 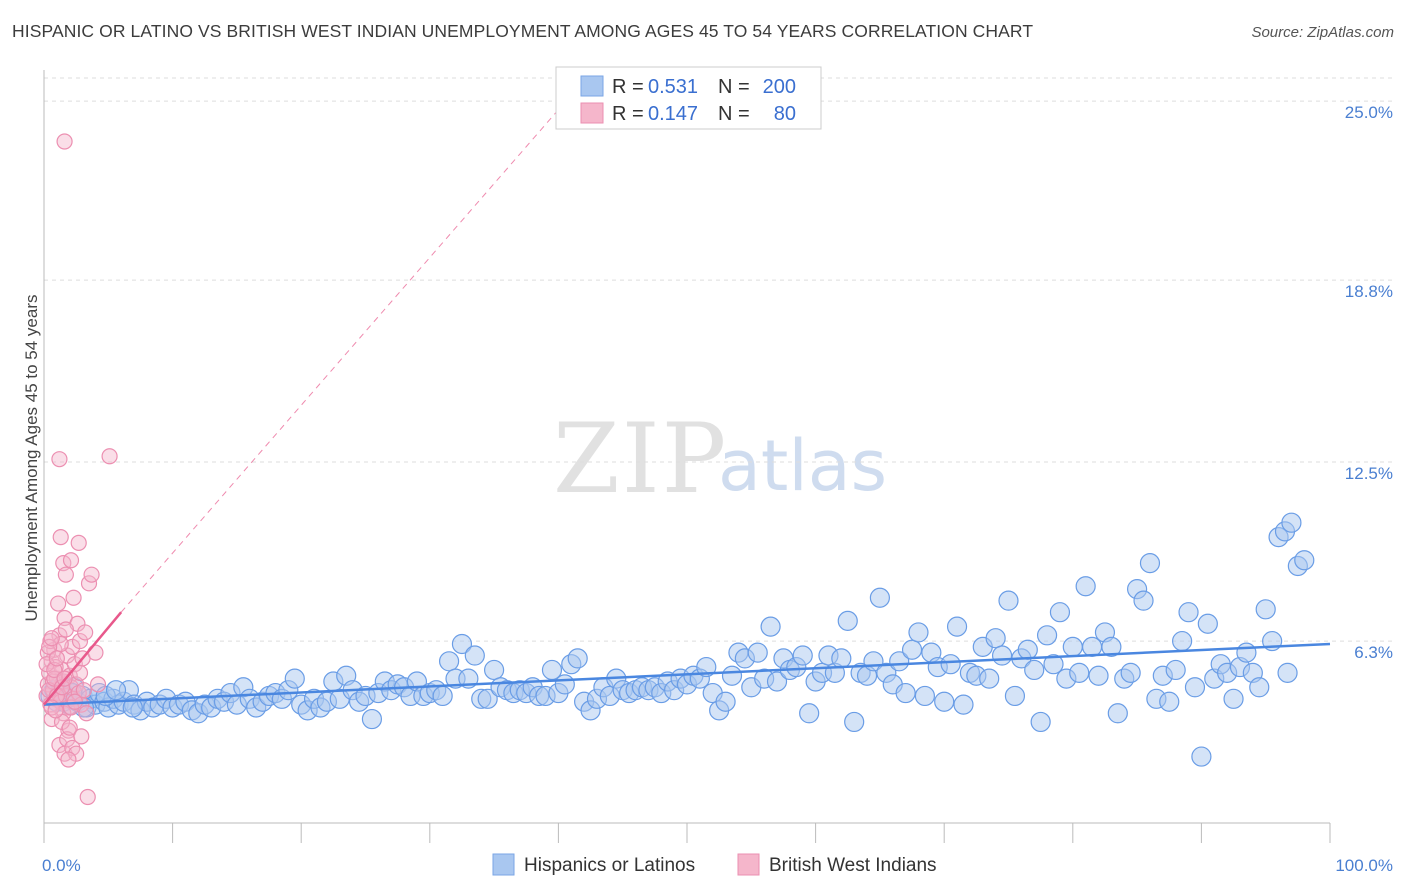 What do you see at coordinates (640, 459) in the screenshot?
I see `watermark-zip: ZIP` at bounding box center [640, 459].